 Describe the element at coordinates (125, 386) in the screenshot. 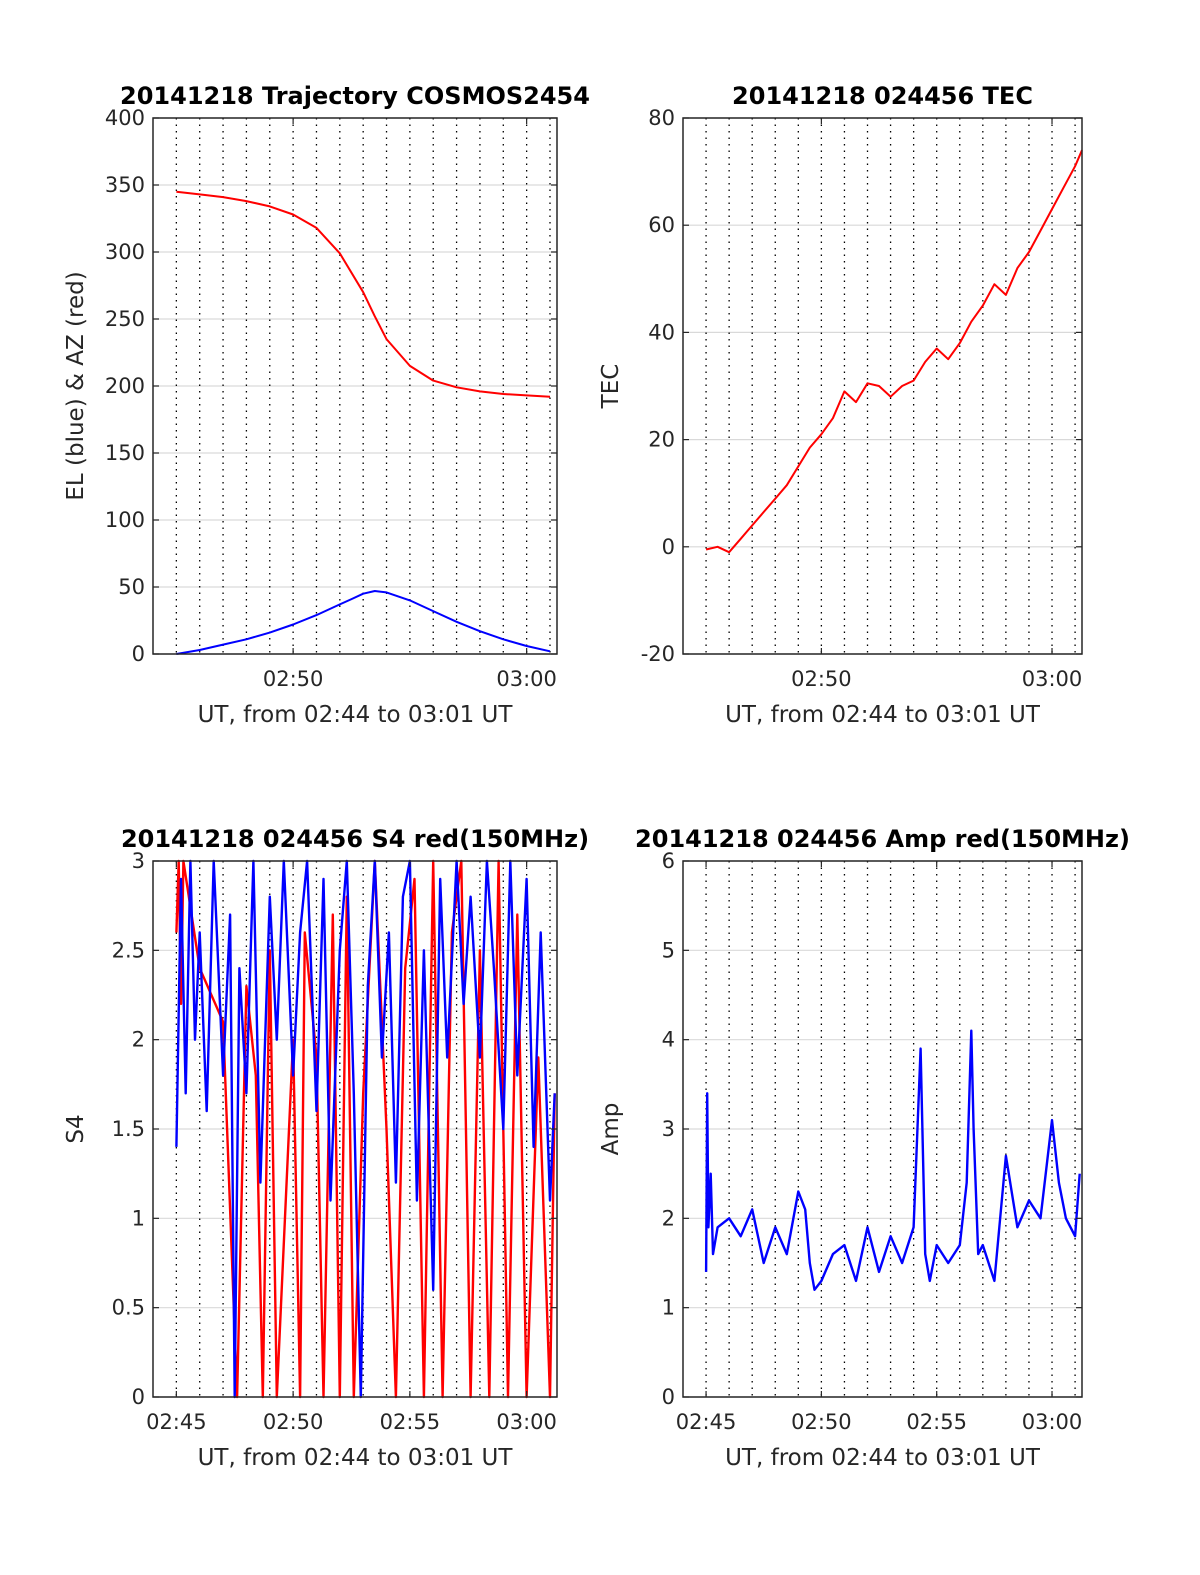

I see `y-tick-label: 200` at that location.